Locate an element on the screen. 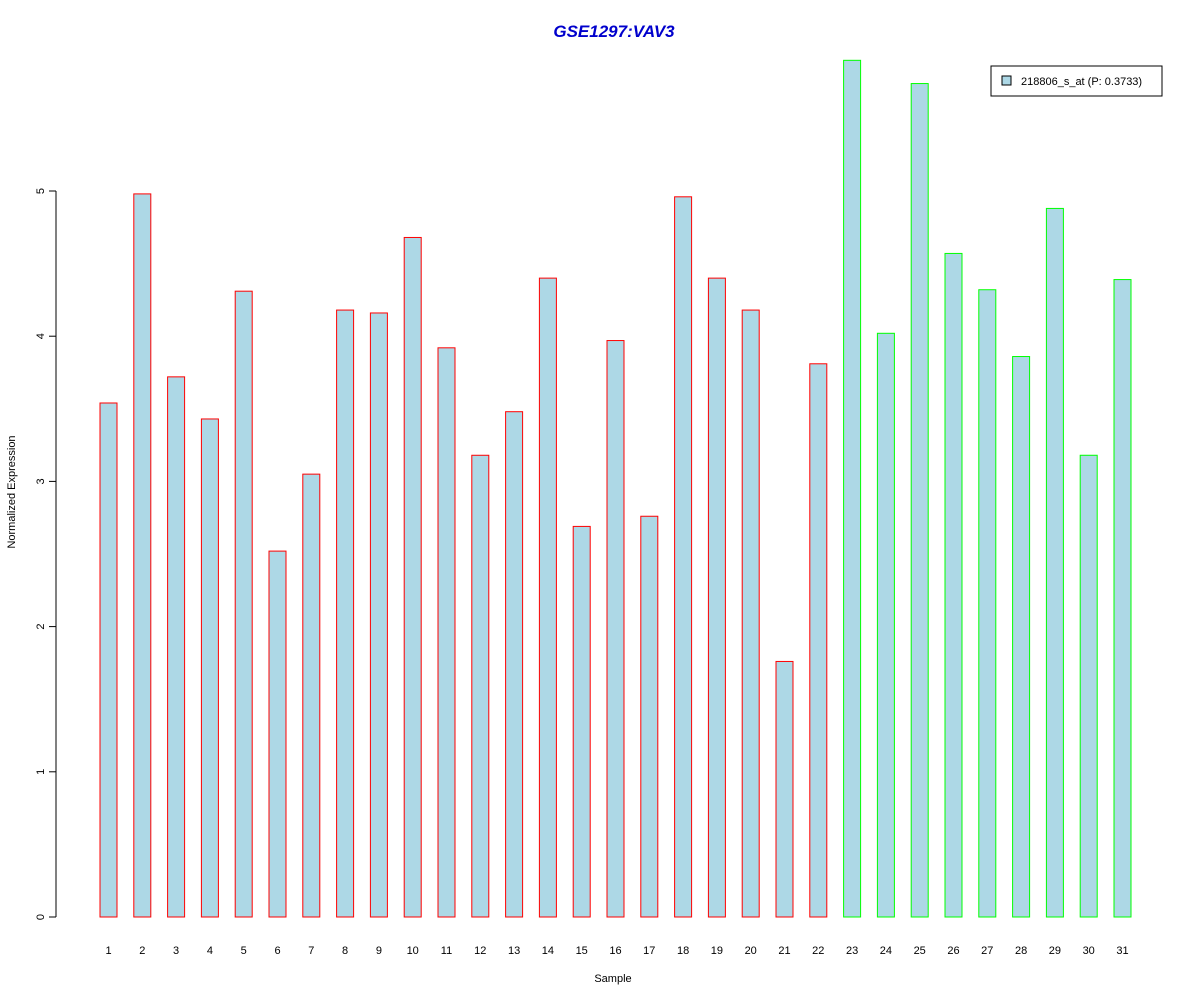 The width and height of the screenshot is (1200, 1000). x-tick-label: 24 is located at coordinates (886, 951).